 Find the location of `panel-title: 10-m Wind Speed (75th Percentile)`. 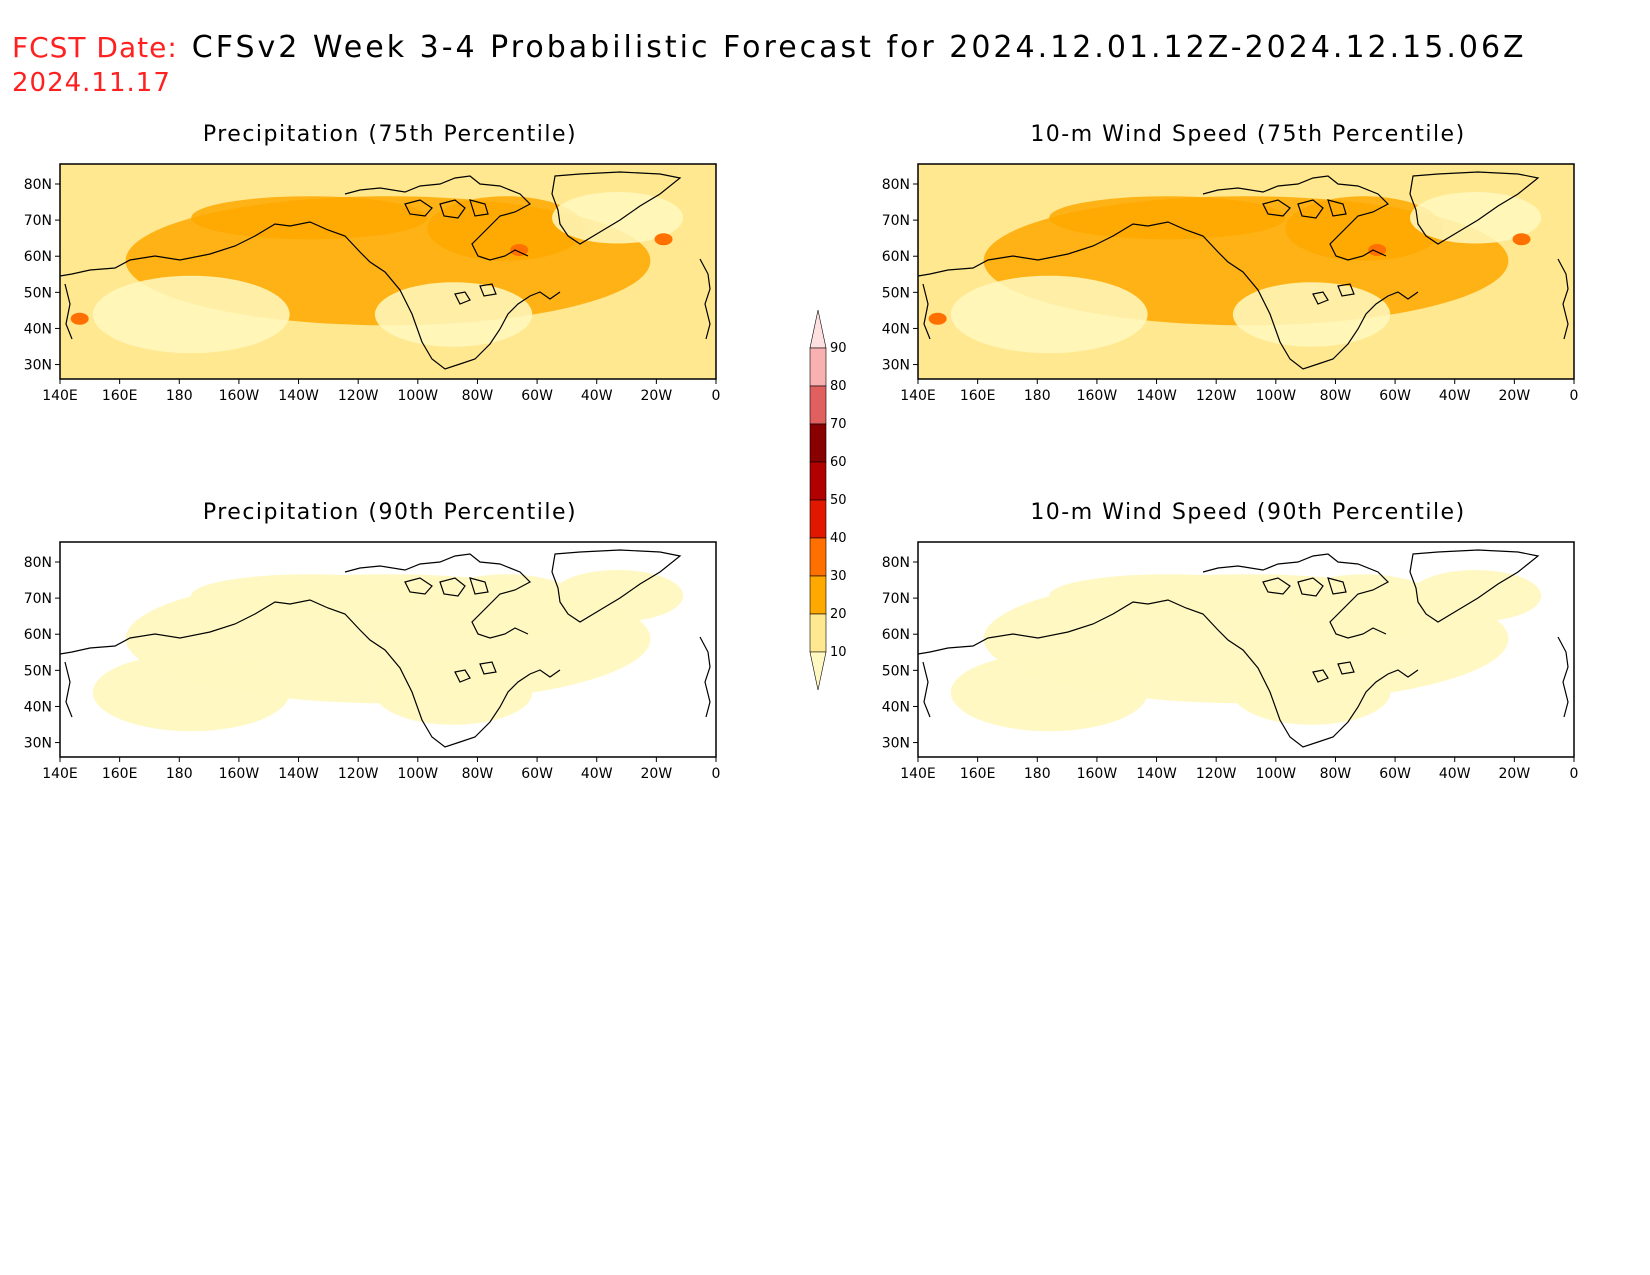

panel-title: 10-m Wind Speed (75th Percentile) is located at coordinates (1248, 134).